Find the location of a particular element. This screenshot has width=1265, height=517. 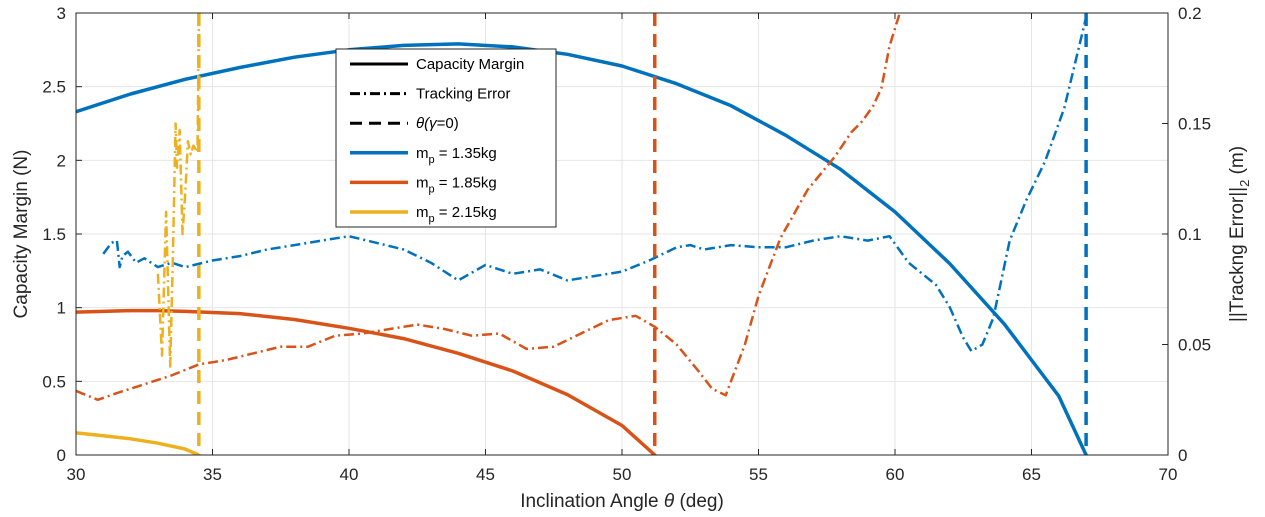

y2-tick-label: 0.05 is located at coordinates (1194, 345).